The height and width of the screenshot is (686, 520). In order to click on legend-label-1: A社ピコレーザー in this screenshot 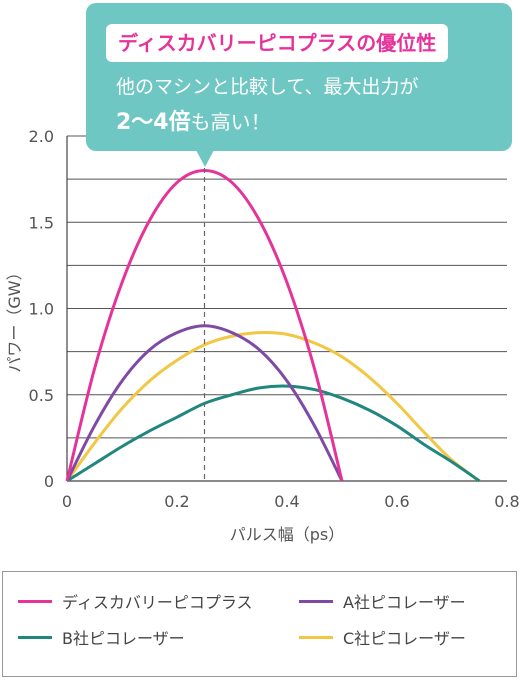, I will do `click(404, 602)`.